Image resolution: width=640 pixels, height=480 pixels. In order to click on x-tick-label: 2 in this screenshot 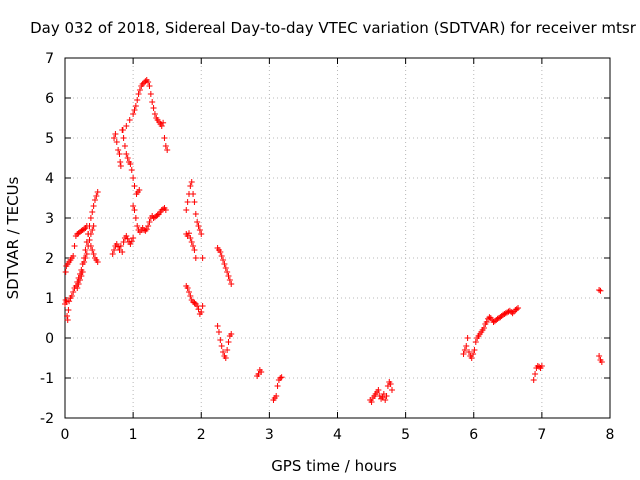, I will do `click(201, 435)`.